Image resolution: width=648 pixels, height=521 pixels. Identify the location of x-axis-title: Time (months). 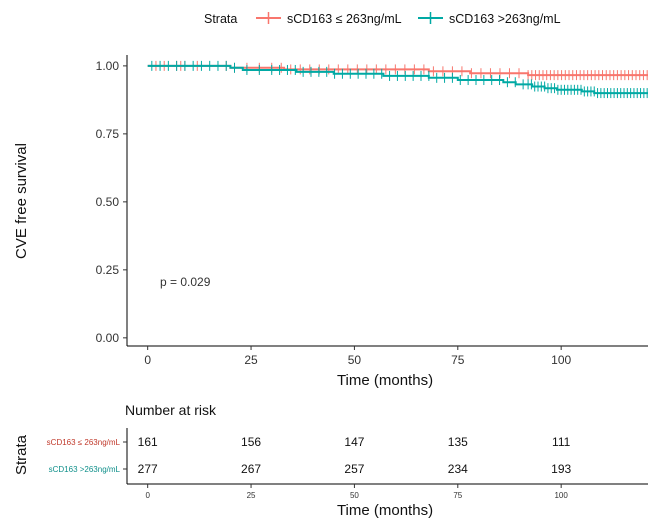
(385, 380).